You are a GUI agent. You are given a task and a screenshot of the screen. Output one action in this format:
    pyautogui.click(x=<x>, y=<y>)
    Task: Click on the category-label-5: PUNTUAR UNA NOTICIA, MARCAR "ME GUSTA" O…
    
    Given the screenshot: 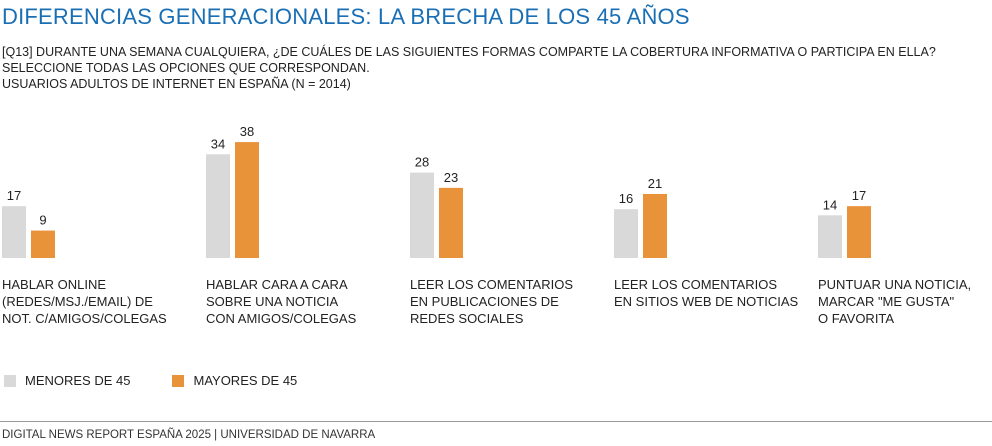 What is the action you would take?
    pyautogui.click(x=895, y=301)
    